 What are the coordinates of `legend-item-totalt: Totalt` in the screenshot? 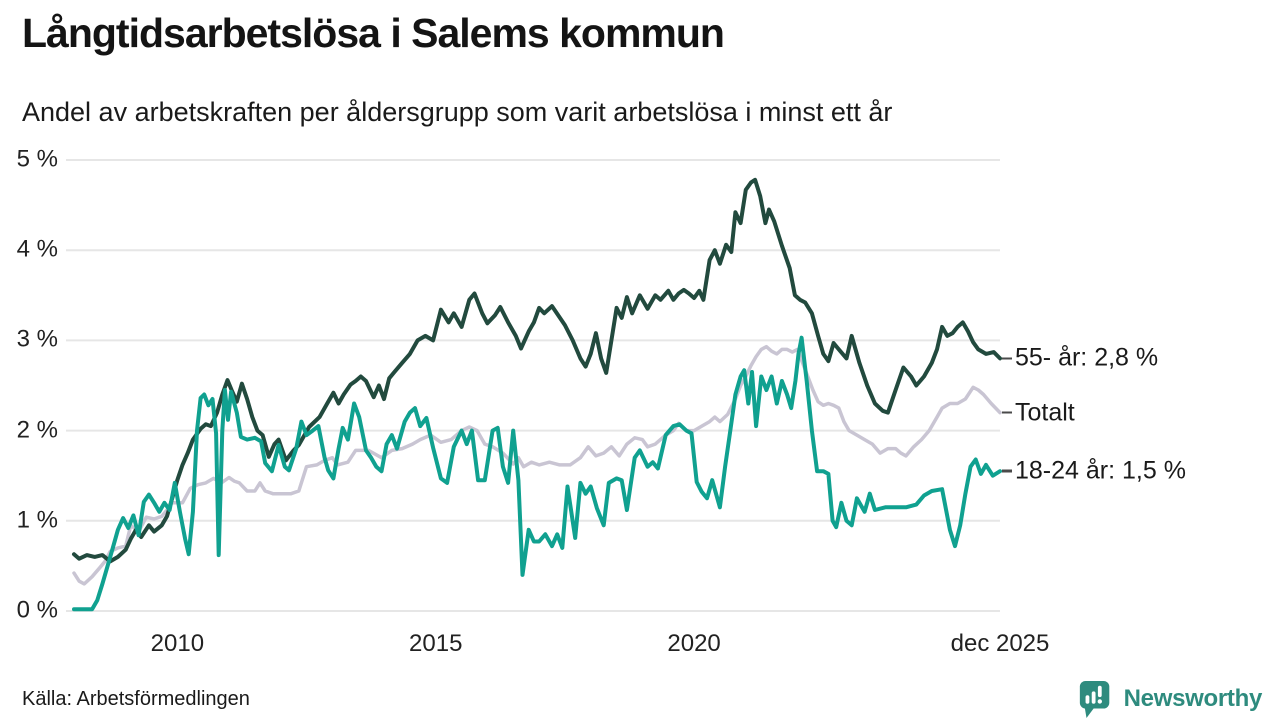 It's located at (1038, 412).